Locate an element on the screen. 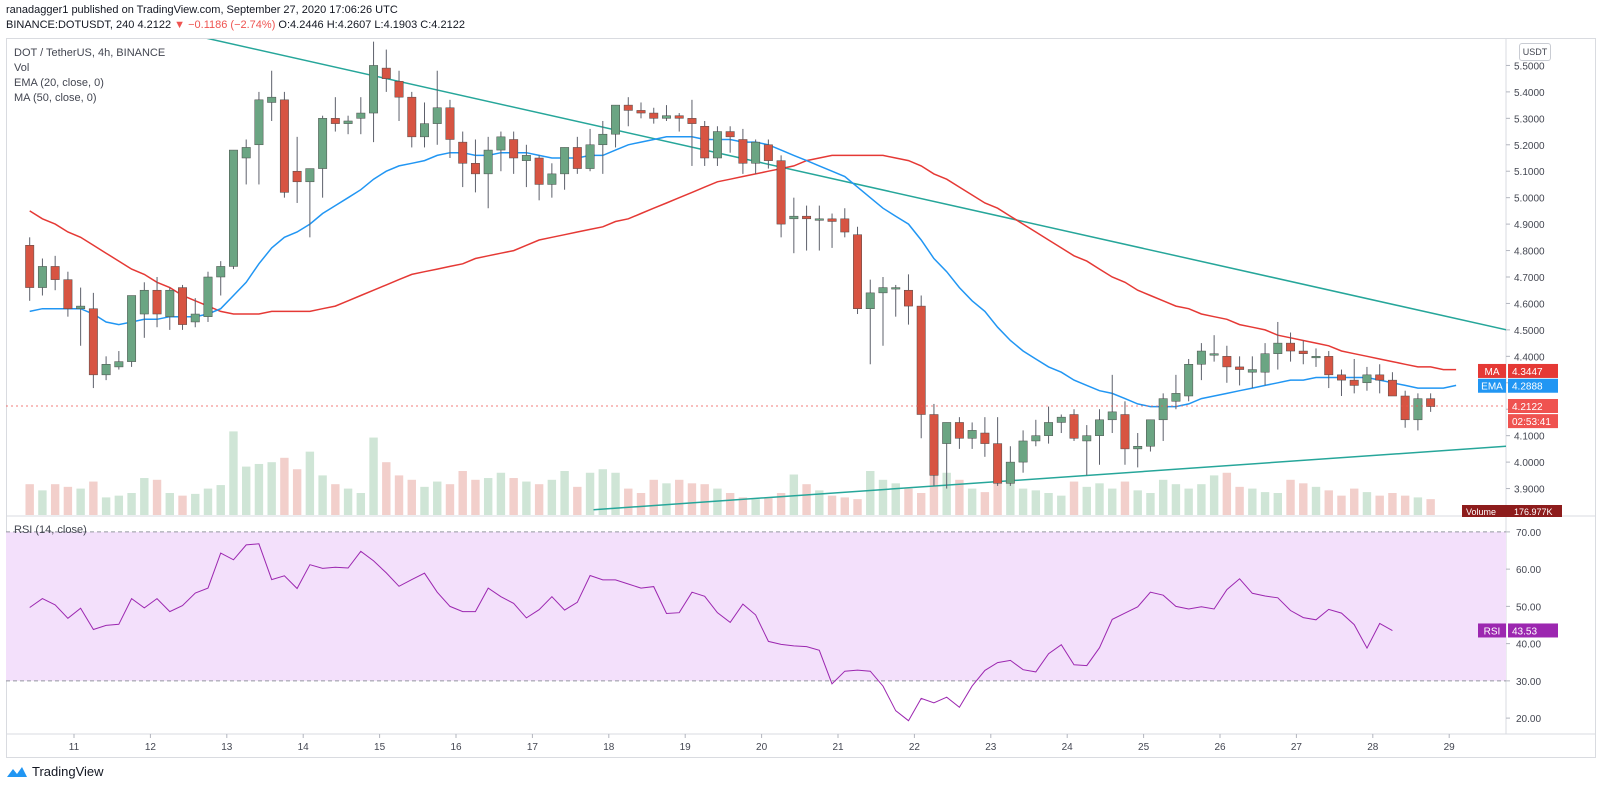 This screenshot has width=1600, height=805. countdown-tag-box is located at coordinates (1533, 421).